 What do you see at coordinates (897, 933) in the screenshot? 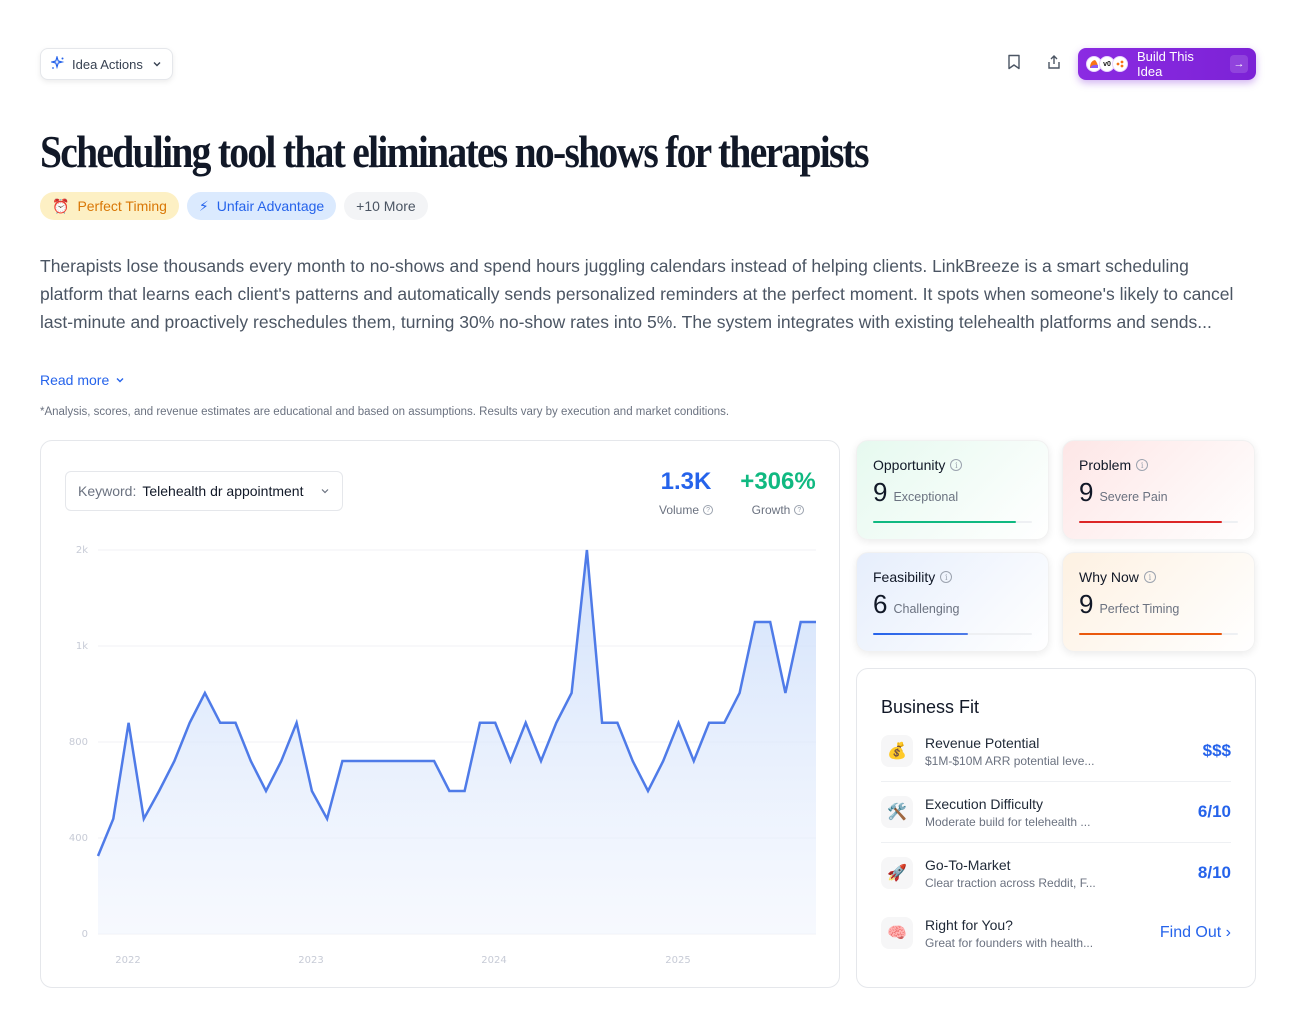
I see `brain-icon: 🧠` at bounding box center [897, 933].